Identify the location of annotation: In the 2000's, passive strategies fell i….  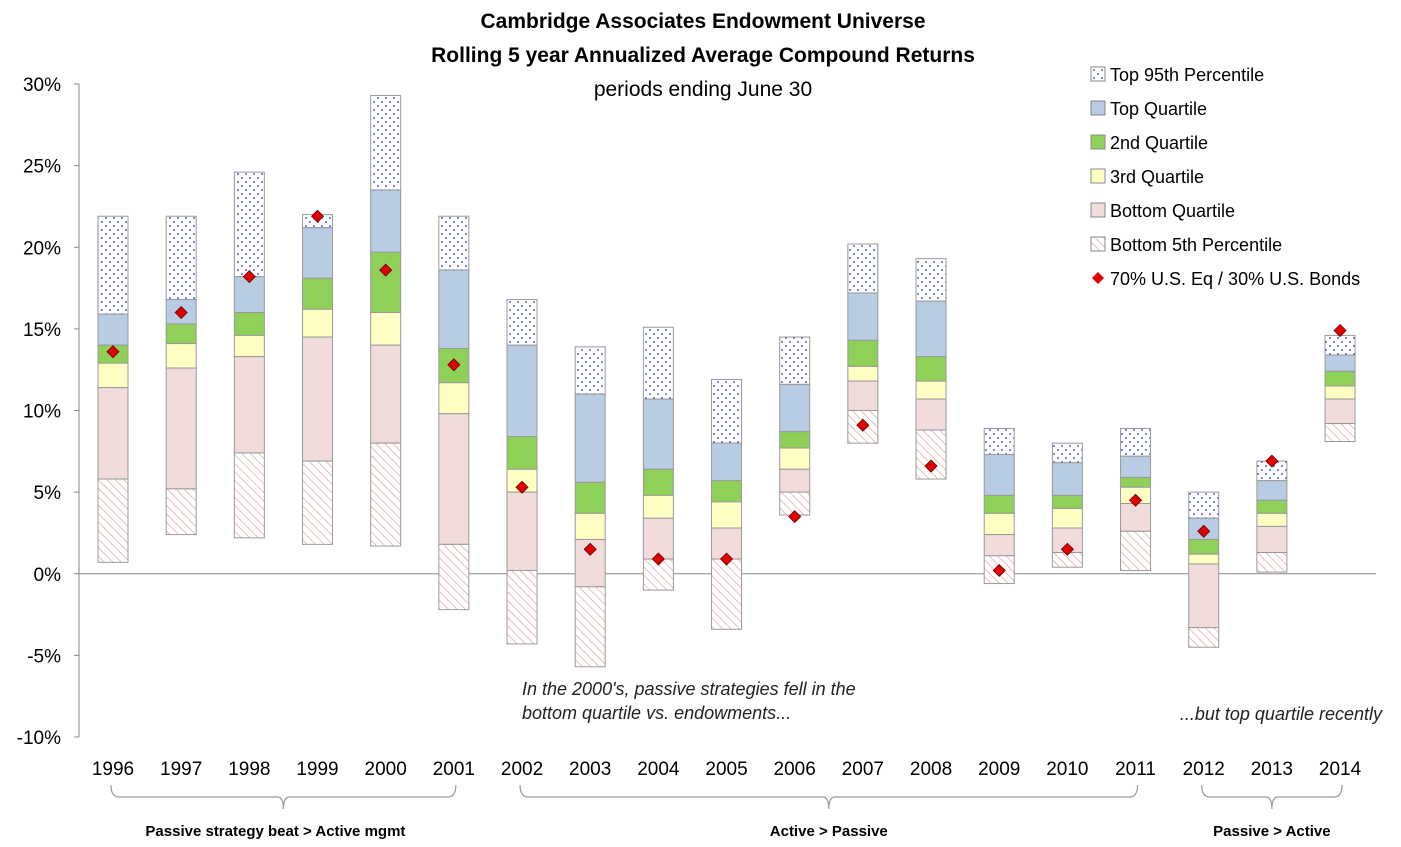
(689, 701).